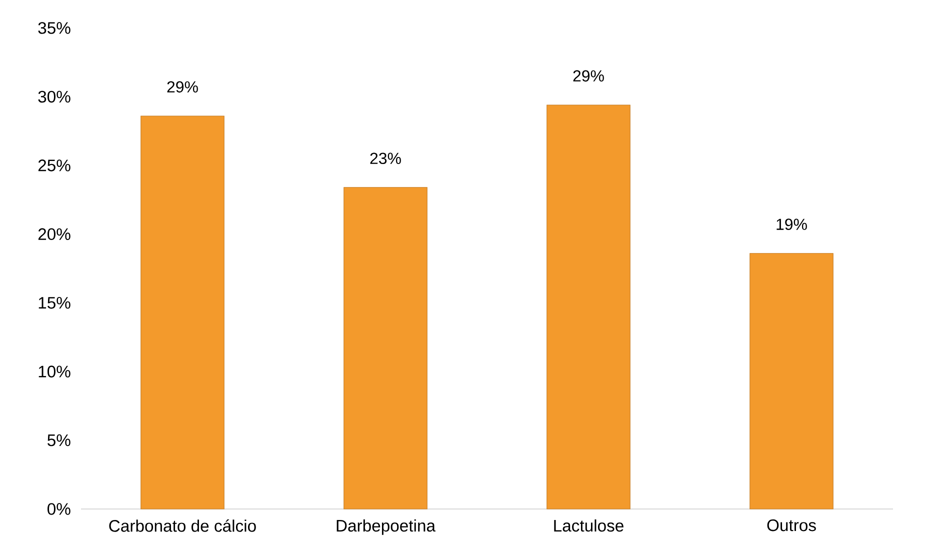 This screenshot has width=949, height=553. Describe the element at coordinates (54, 372) in the screenshot. I see `y-tick-label: 10%` at that location.